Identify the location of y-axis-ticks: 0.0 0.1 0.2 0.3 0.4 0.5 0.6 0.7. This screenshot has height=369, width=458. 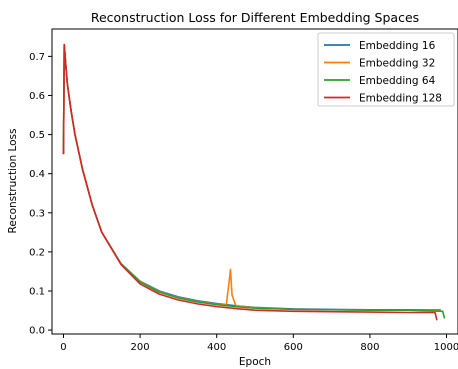
(40, 194).